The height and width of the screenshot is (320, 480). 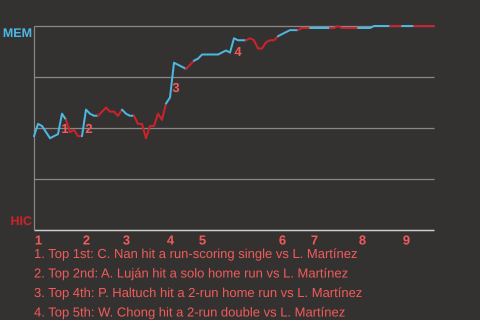 I want to click on x-tick-label: 3, so click(x=126, y=240).